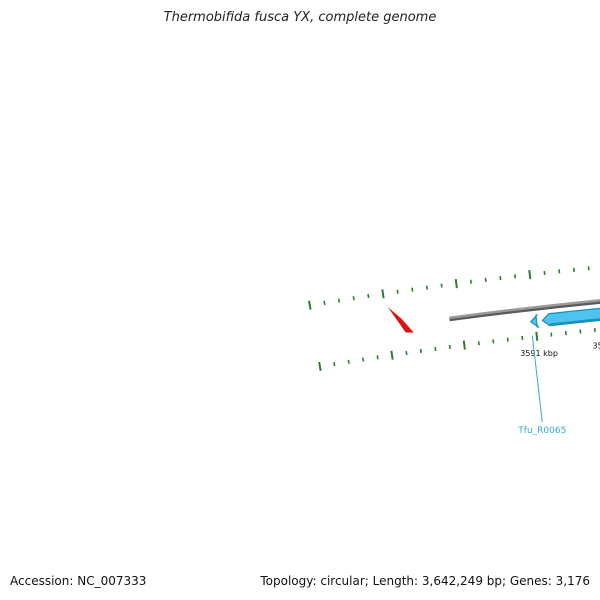 Image resolution: width=600 pixels, height=600 pixels. What do you see at coordinates (596, 346) in the screenshot?
I see `scale-label: 3592 kbp` at bounding box center [596, 346].